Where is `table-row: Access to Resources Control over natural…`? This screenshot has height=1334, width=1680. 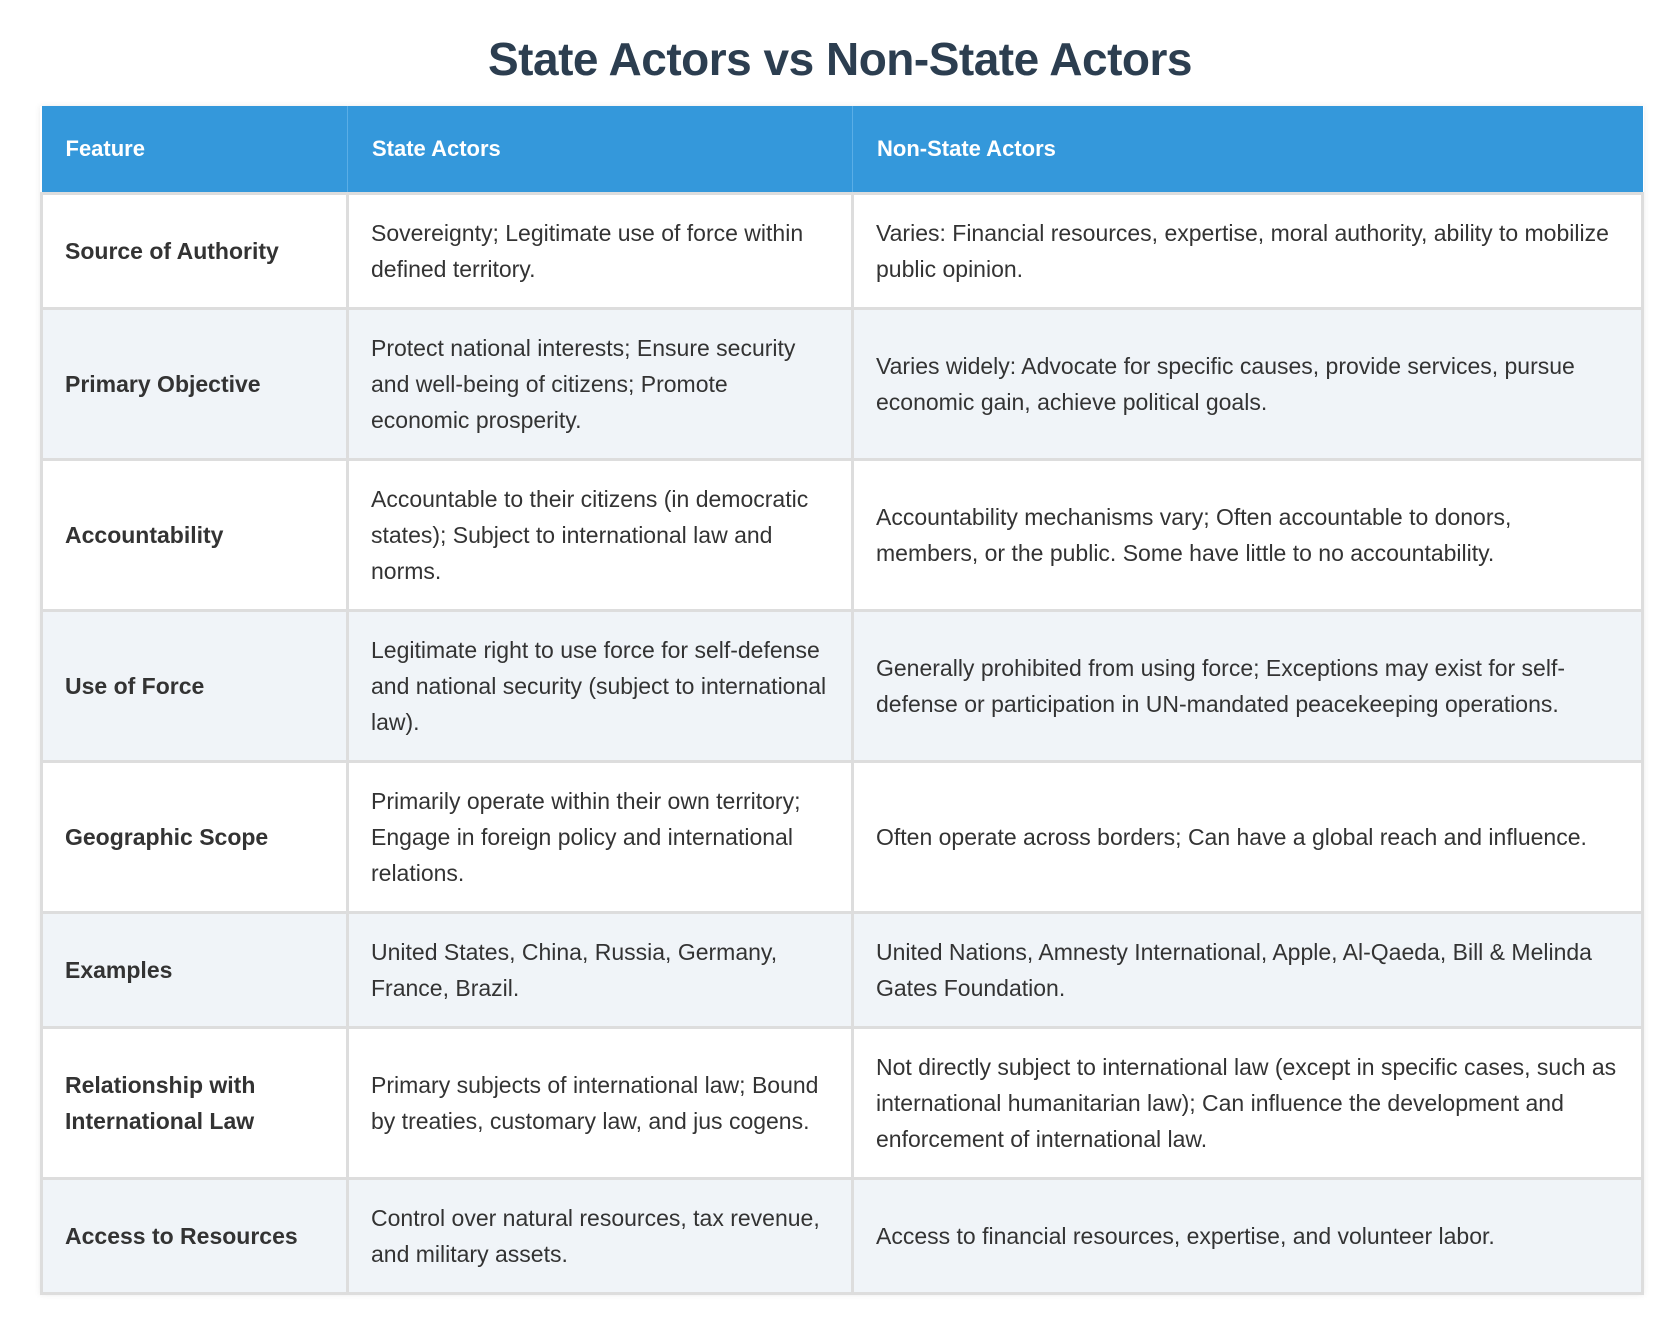
table-row: Access to Resources Control over natural… is located at coordinates (842, 1236).